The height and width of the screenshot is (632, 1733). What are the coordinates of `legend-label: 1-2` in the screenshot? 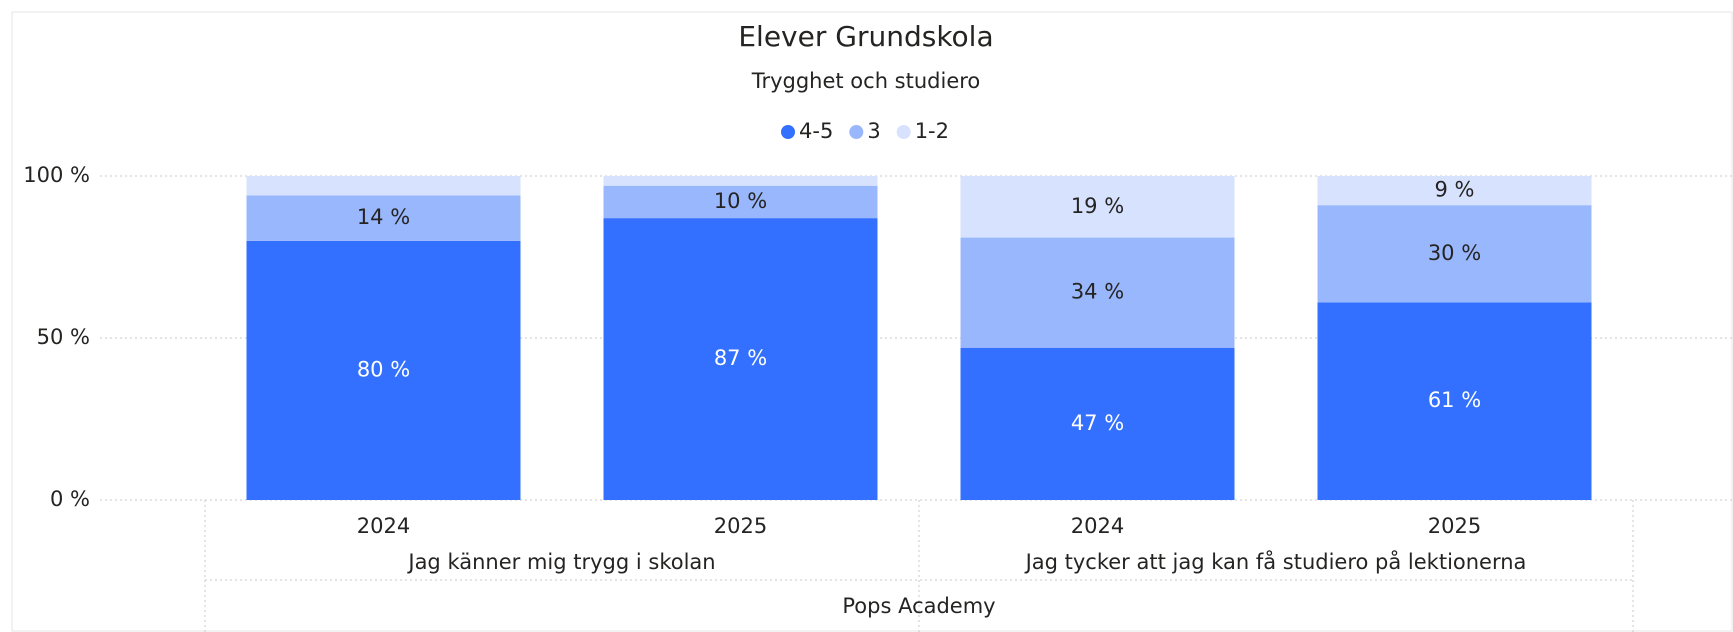 It's located at (932, 131).